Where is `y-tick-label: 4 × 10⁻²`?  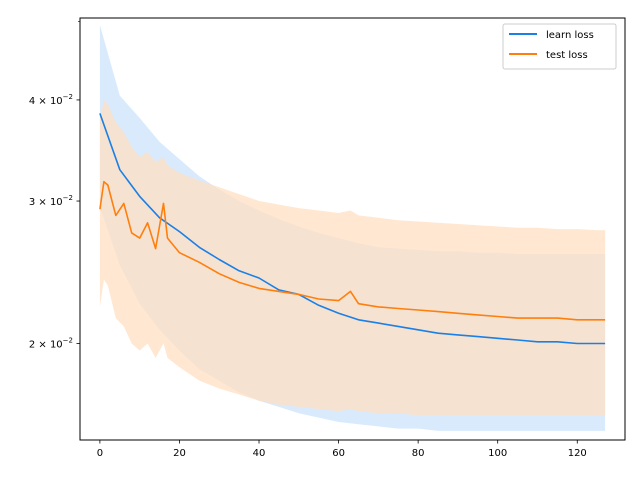 y-tick-label: 4 × 10⁻² is located at coordinates (51, 100).